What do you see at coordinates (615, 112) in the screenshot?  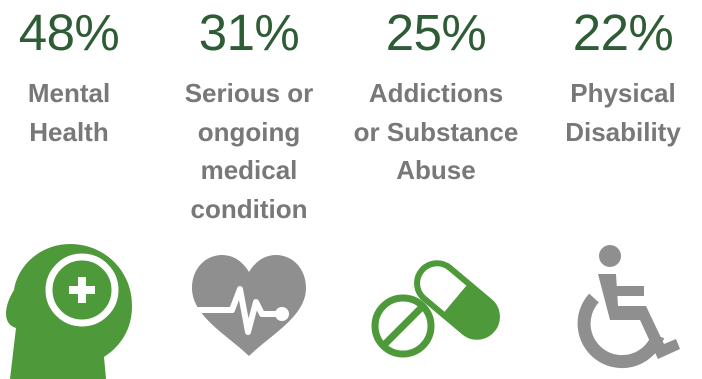 I see `stat-label: Physical Disability` at bounding box center [615, 112].